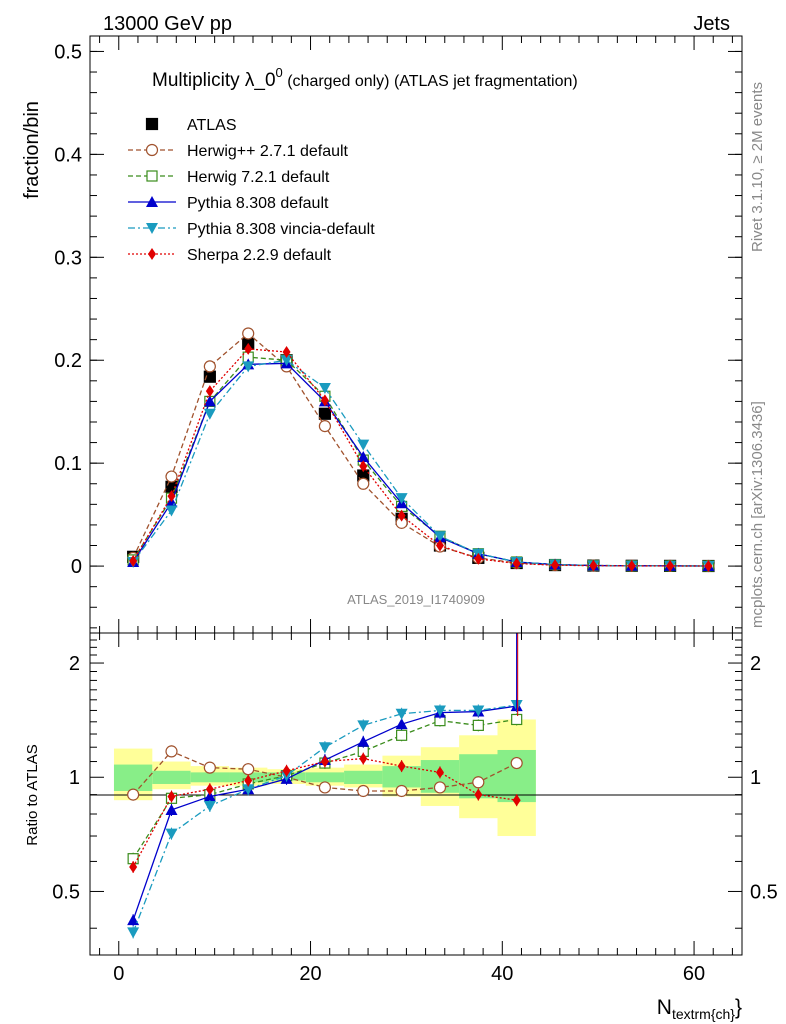 Image resolution: width=786 pixels, height=1024 pixels. Describe the element at coordinates (68, 361) in the screenshot. I see `main-ytick-label: 0.2` at that location.